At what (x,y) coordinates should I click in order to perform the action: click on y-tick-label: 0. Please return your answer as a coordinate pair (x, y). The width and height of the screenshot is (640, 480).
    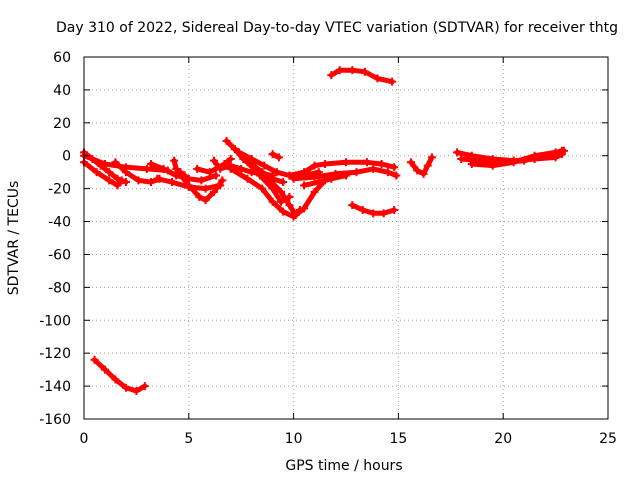
    Looking at the image, I should click on (66, 157).